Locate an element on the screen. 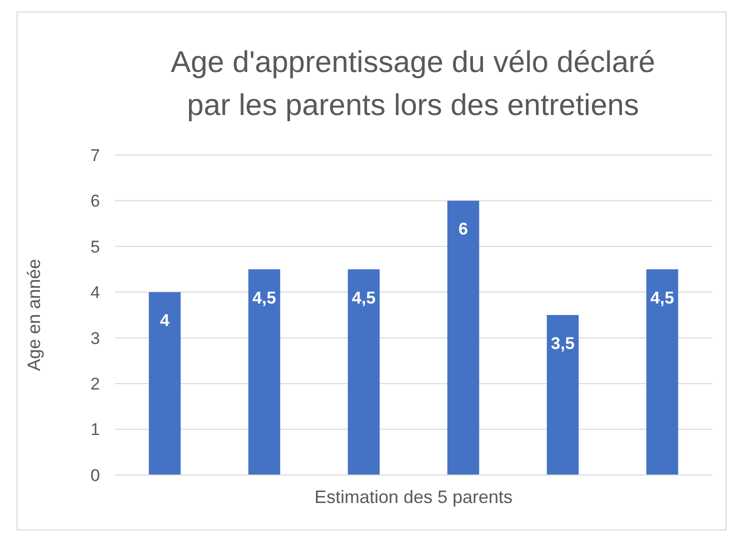 The image size is (730, 536). x-axis-title: Estimation des 5 parents is located at coordinates (413, 497).